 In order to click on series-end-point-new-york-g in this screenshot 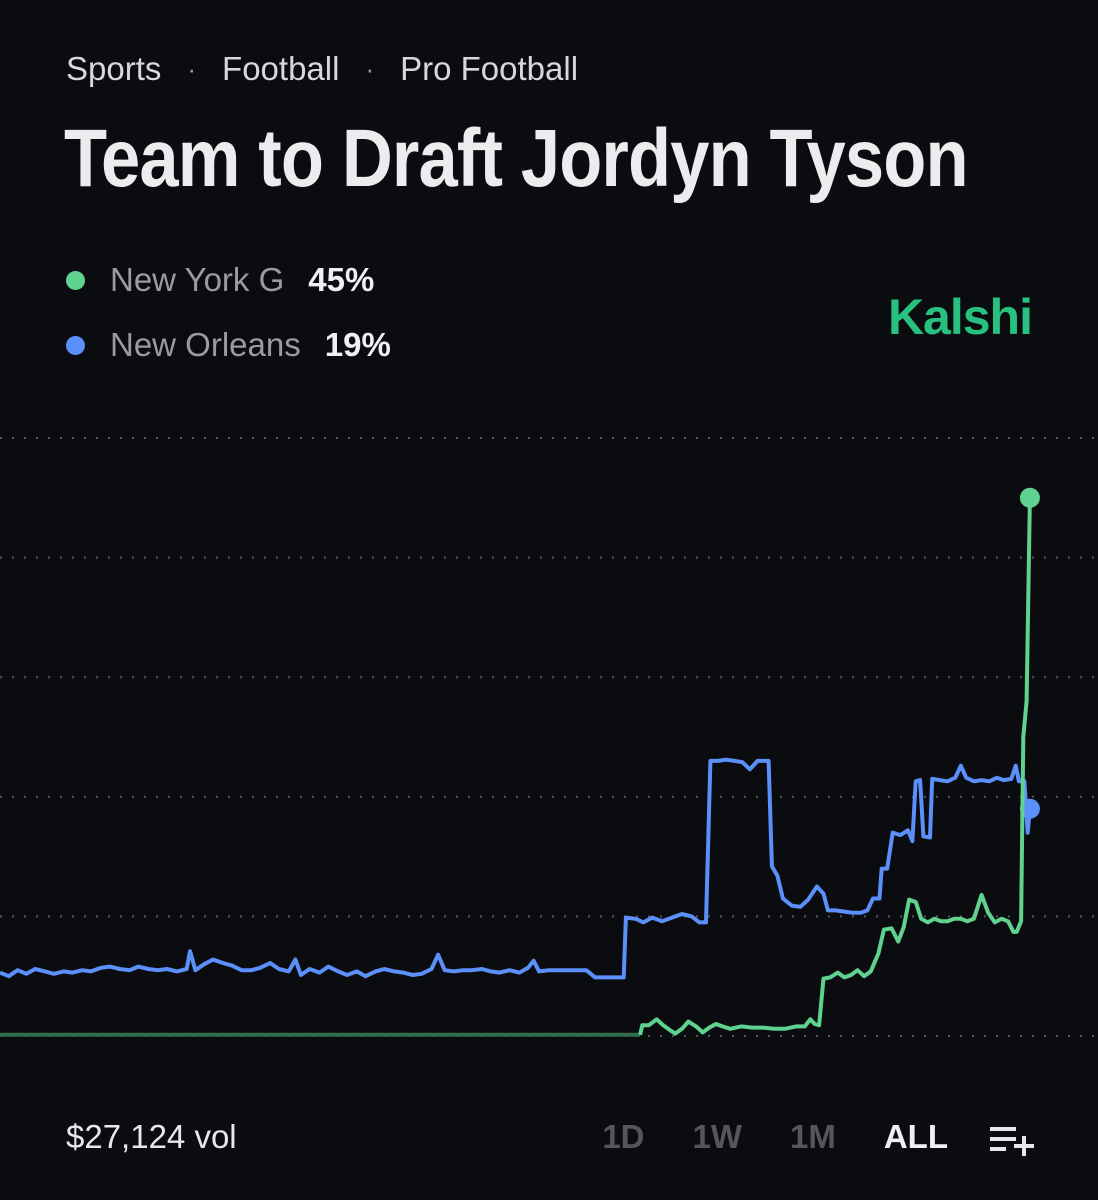, I will do `click(1029, 497)`.